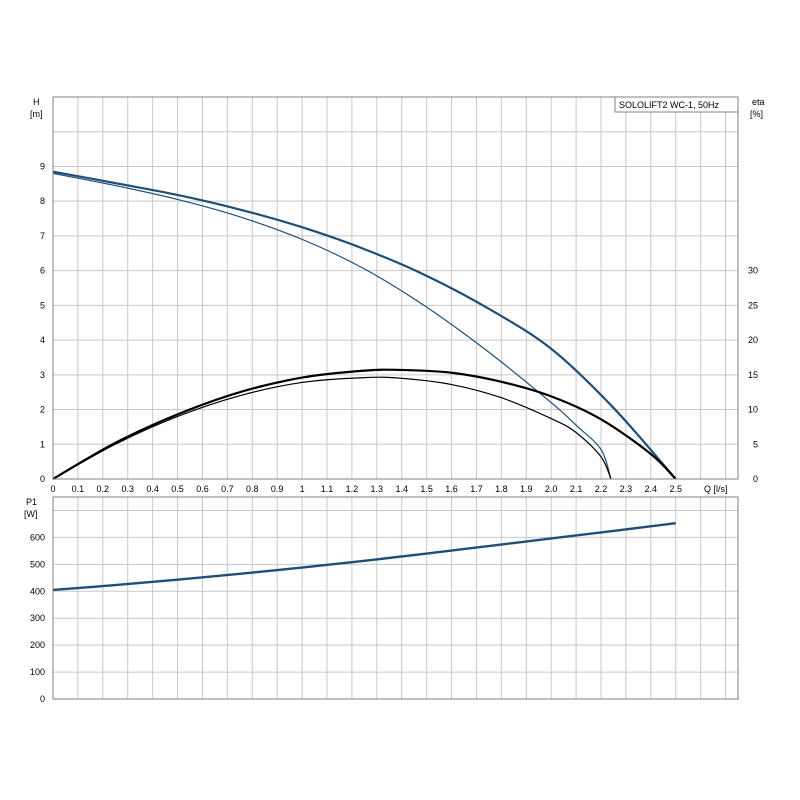 Image resolution: width=800 pixels, height=800 pixels. What do you see at coordinates (601, 489) in the screenshot?
I see `x-tick-label: 2.2` at bounding box center [601, 489].